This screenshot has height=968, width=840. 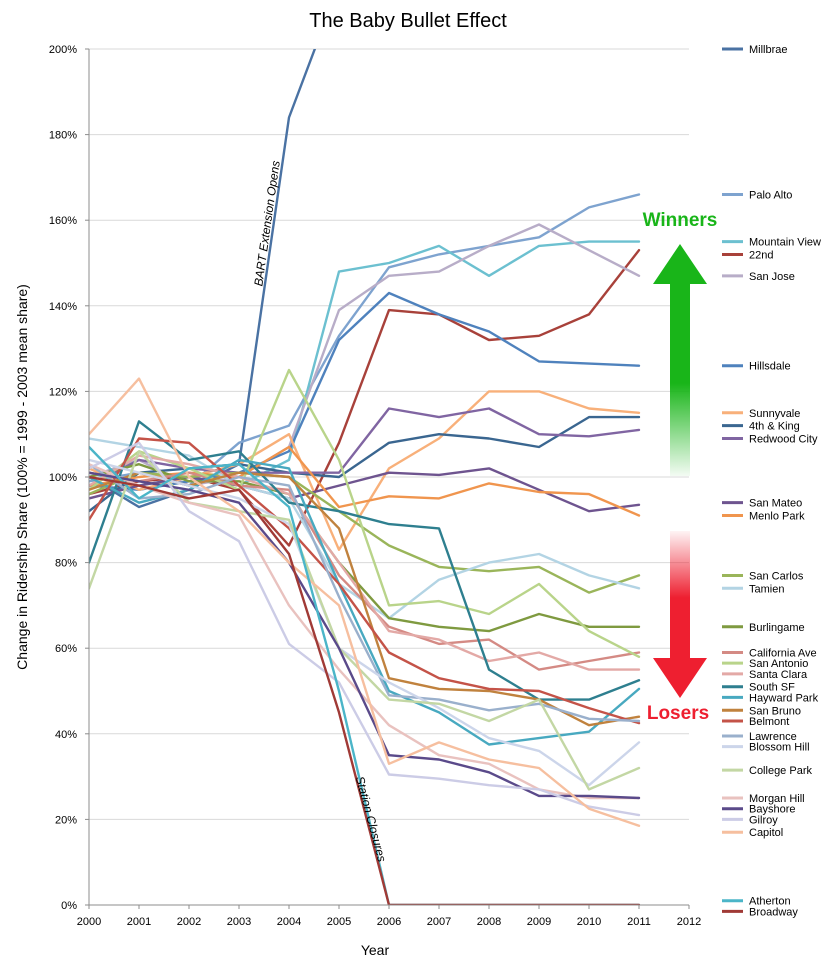 I want to click on legend-label-san-bruno: San Bruno, so click(x=775, y=711).